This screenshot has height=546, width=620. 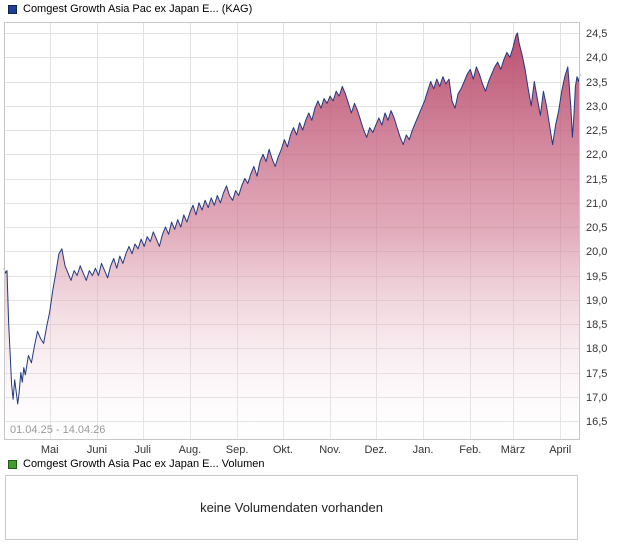 I want to click on y-tick-label: 19,0, so click(x=596, y=301).